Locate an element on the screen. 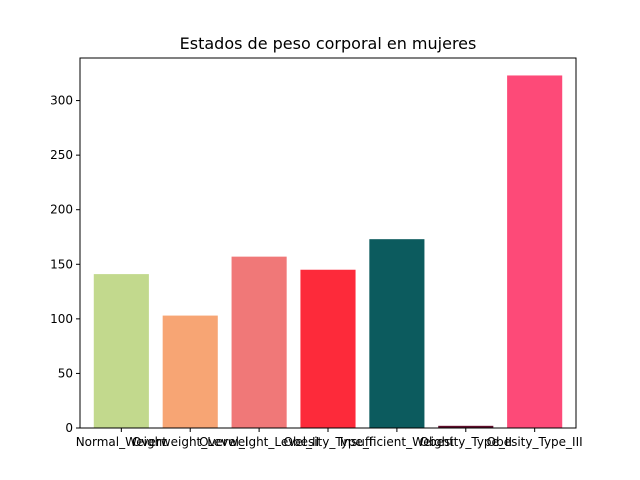 The image size is (640, 480). chart-title: Estados de peso corporal en mujeres is located at coordinates (328, 43).